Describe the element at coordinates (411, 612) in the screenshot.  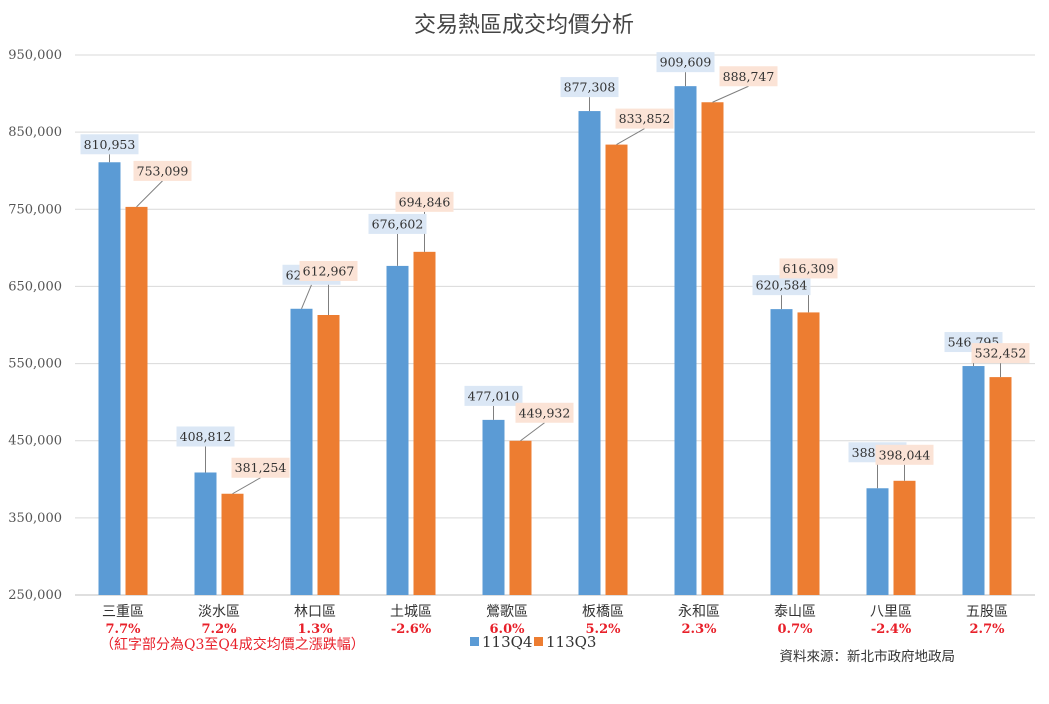
I see `category-label: 土城區` at that location.